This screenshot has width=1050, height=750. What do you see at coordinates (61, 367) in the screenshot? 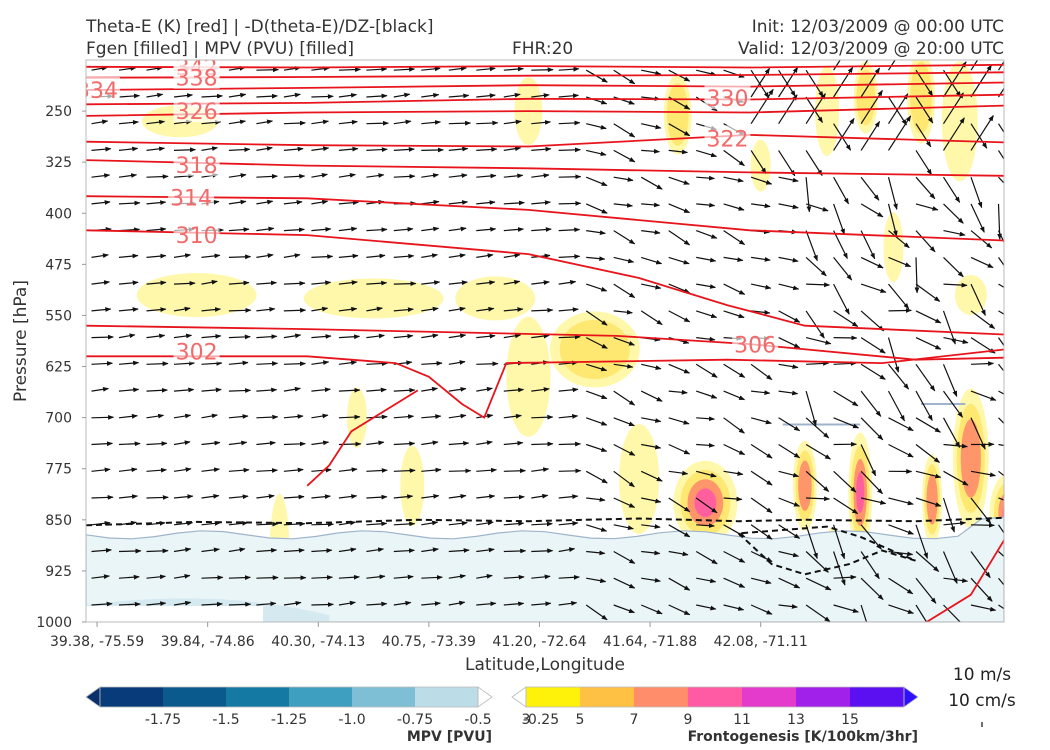
I see `y-axis-ticks: 250 325 400 475 550 625 700 775 850 925 1000` at bounding box center [61, 367].